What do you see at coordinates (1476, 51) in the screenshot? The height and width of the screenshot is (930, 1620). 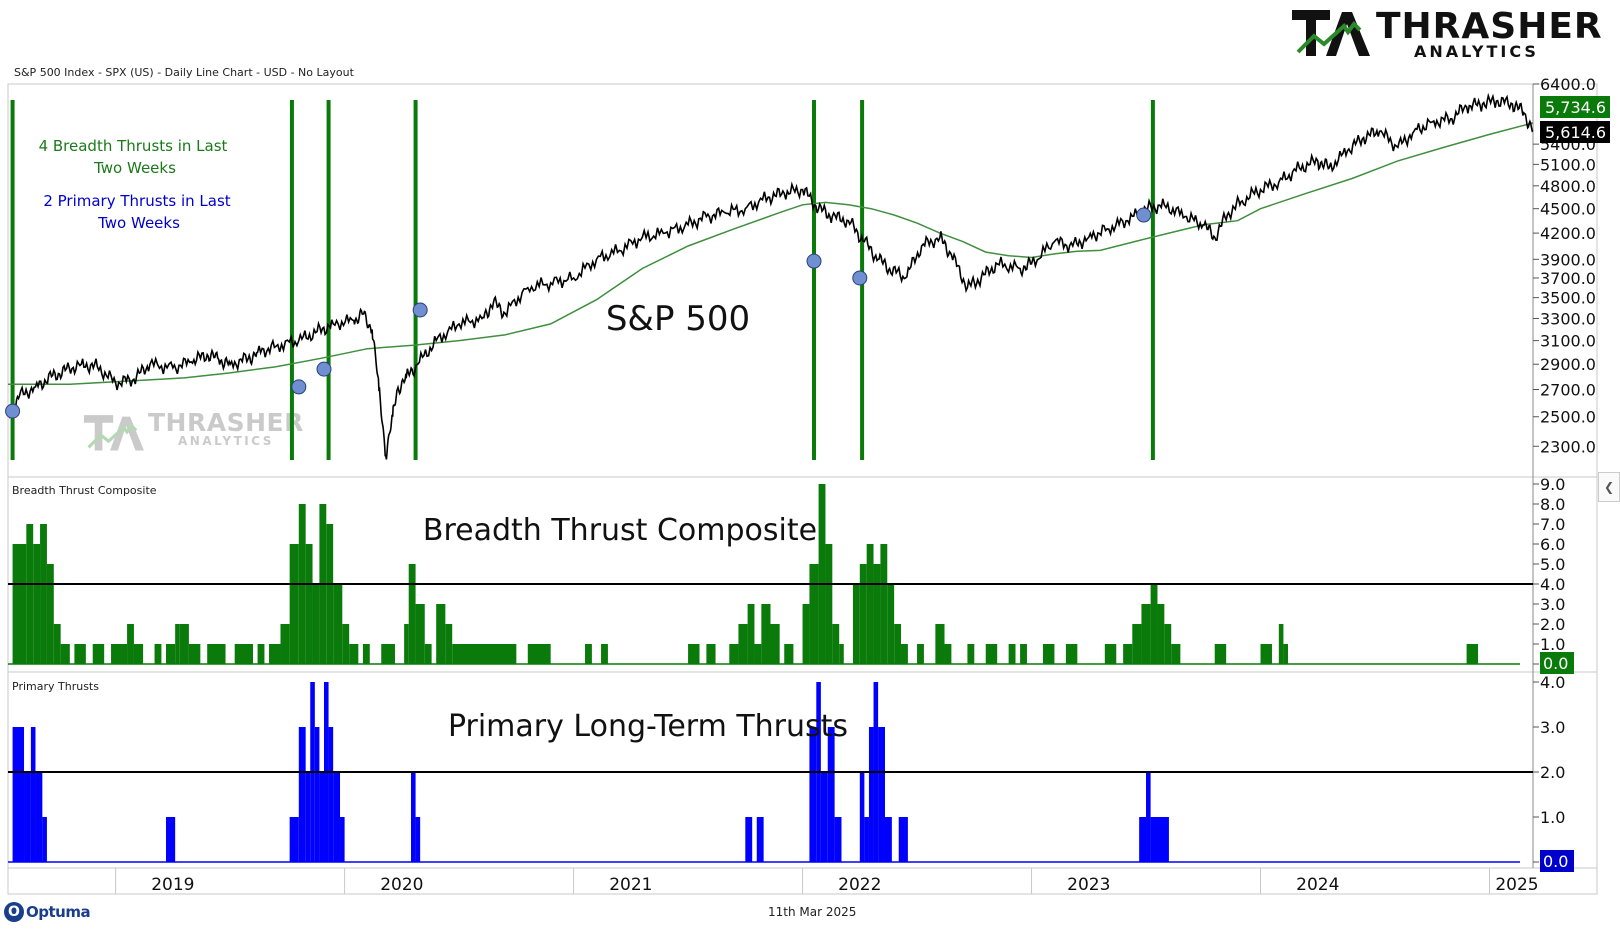 I see `brand-subtitle: ANALYTICS` at bounding box center [1476, 51].